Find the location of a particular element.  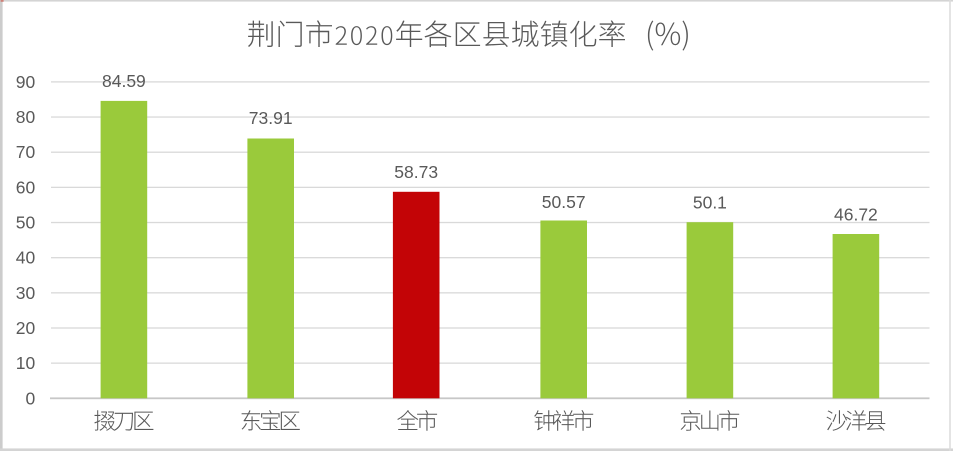

svg-text: 50 is located at coordinates (26, 223).